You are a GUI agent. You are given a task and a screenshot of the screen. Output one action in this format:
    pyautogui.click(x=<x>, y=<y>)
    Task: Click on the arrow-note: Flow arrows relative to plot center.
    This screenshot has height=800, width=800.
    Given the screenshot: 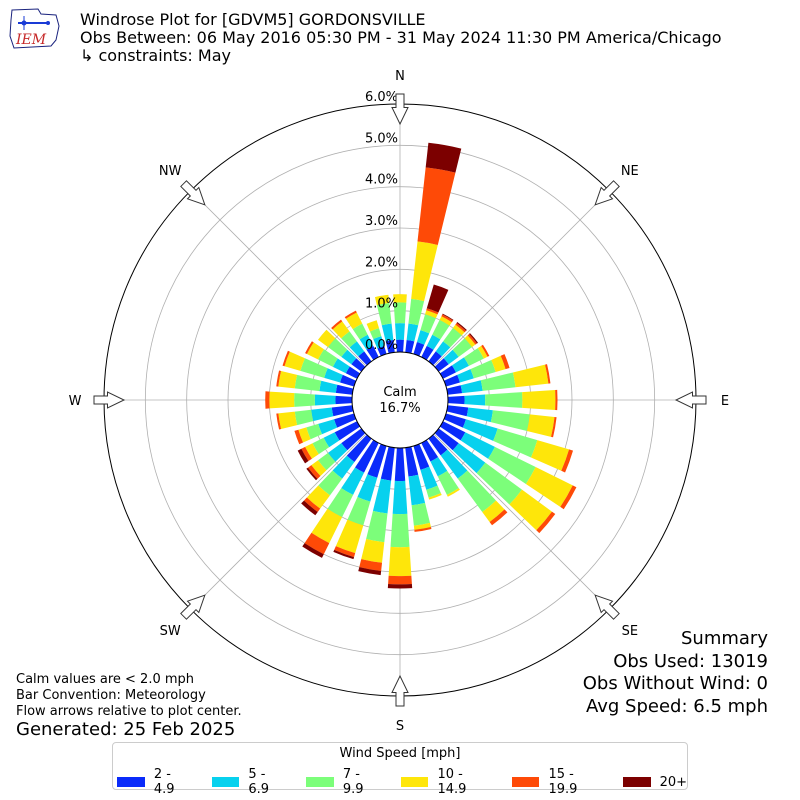 What is the action you would take?
    pyautogui.click(x=129, y=711)
    